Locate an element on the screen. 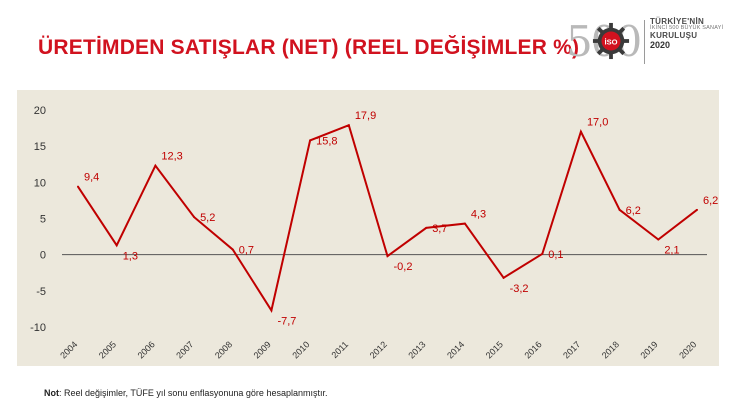 The image size is (740, 416). data-label: 2,1 is located at coordinates (671, 250).